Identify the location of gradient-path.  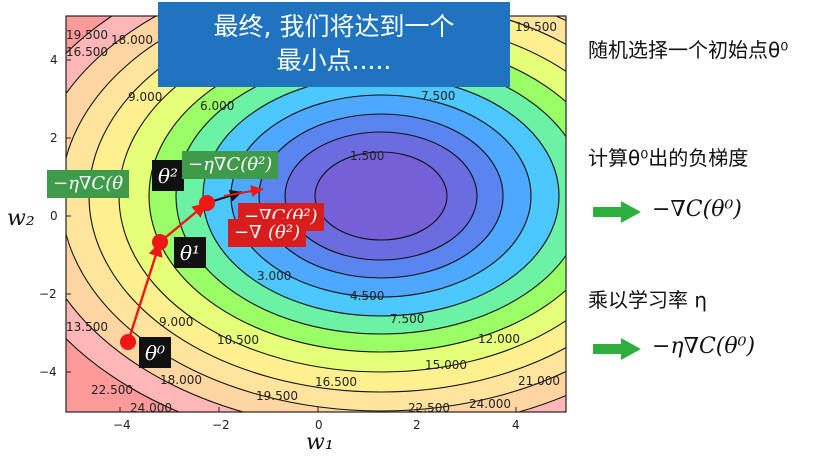
(192, 267).